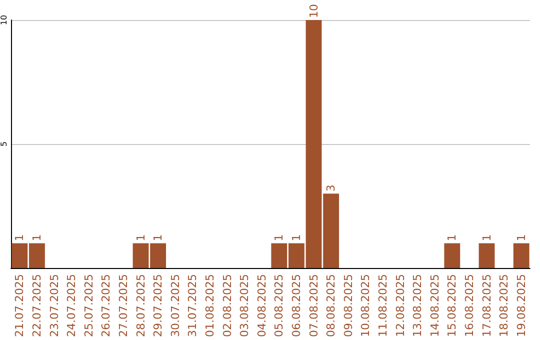 Image resolution: width=540 pixels, height=340 pixels. What do you see at coordinates (4, 144) in the screenshot?
I see `y-tick-label: 5` at bounding box center [4, 144].